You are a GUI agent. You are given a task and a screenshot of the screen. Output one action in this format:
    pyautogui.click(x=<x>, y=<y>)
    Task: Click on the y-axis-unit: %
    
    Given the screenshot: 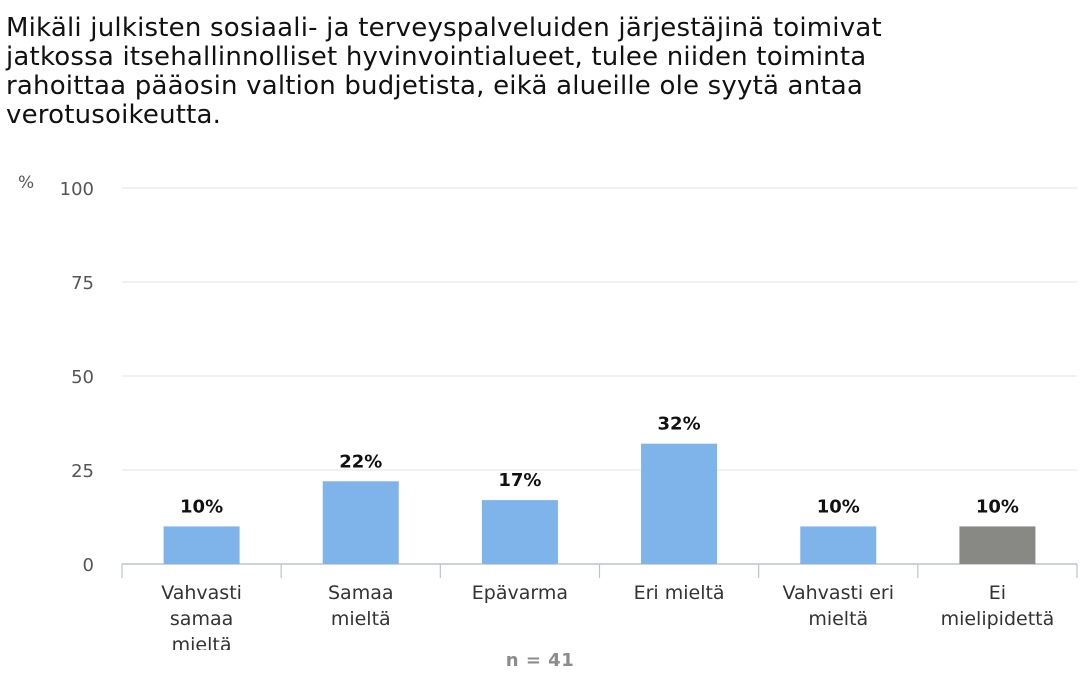 What is the action you would take?
    pyautogui.click(x=26, y=183)
    